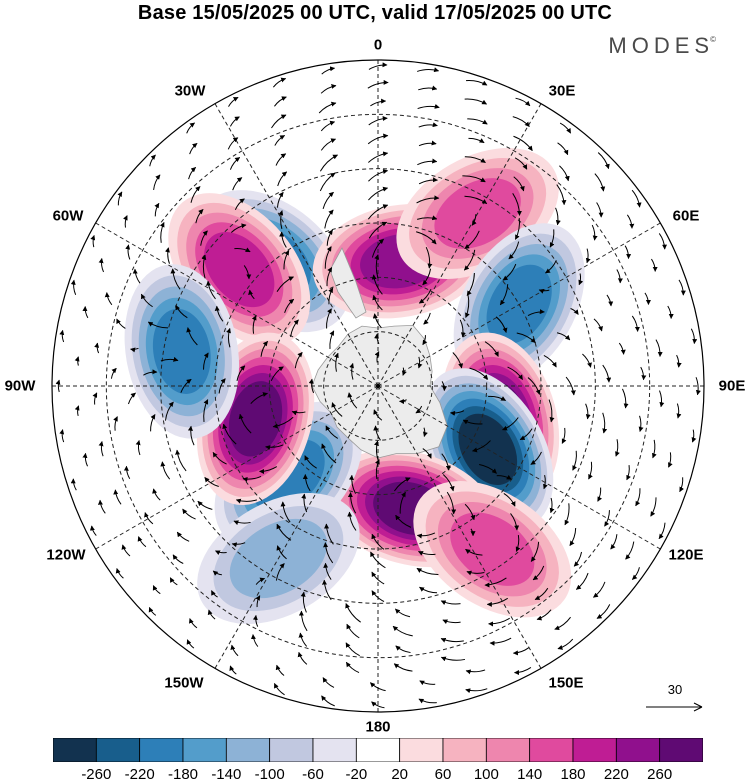 This screenshot has width=750, height=783. What do you see at coordinates (66, 555) in the screenshot?
I see `lon-label-120w: 120W` at bounding box center [66, 555].